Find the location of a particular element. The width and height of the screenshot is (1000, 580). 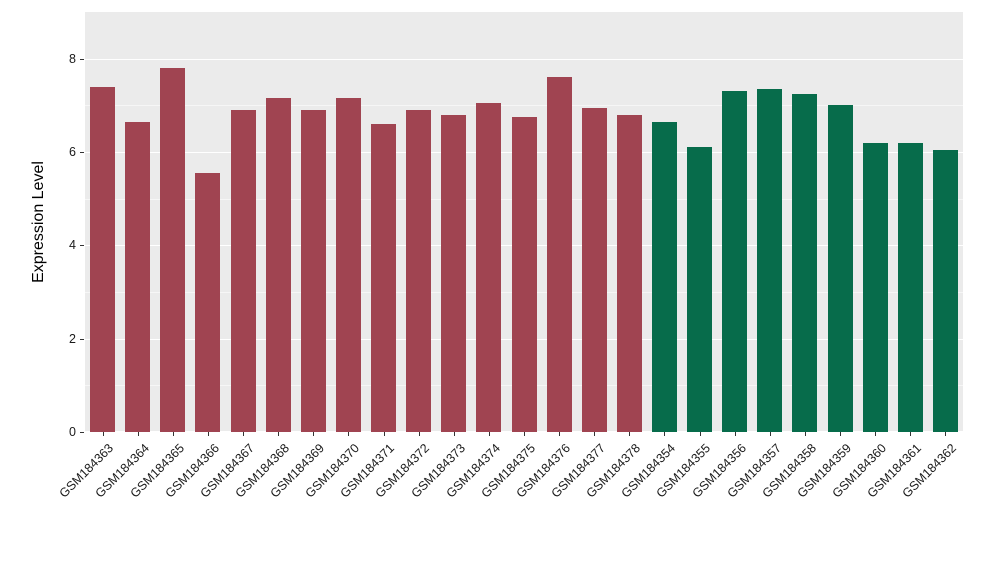

y-axis-title: Expression Level is located at coordinates (38, 222).